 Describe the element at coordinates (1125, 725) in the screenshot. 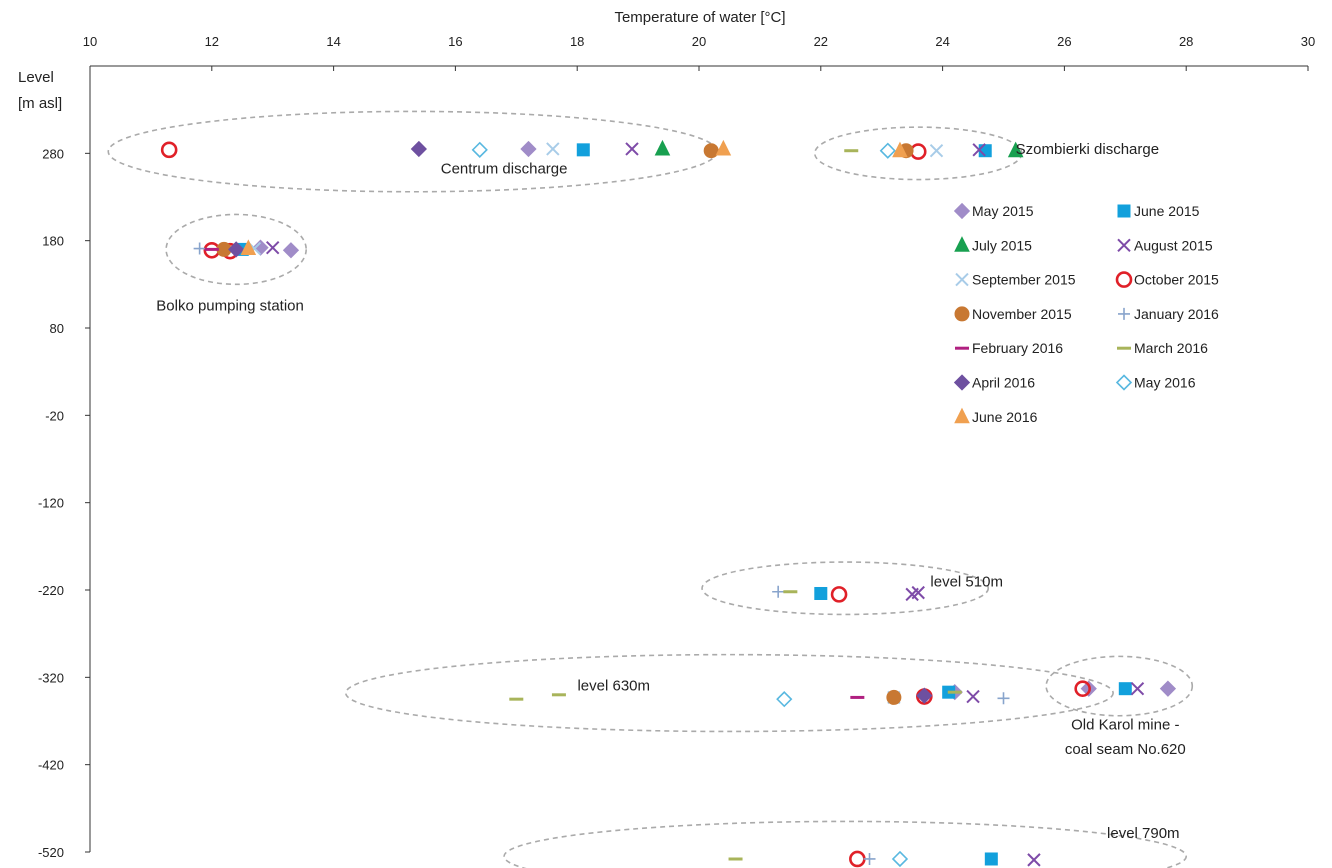

I see `annotation-old-karol-mine: Old Karol mine -` at that location.